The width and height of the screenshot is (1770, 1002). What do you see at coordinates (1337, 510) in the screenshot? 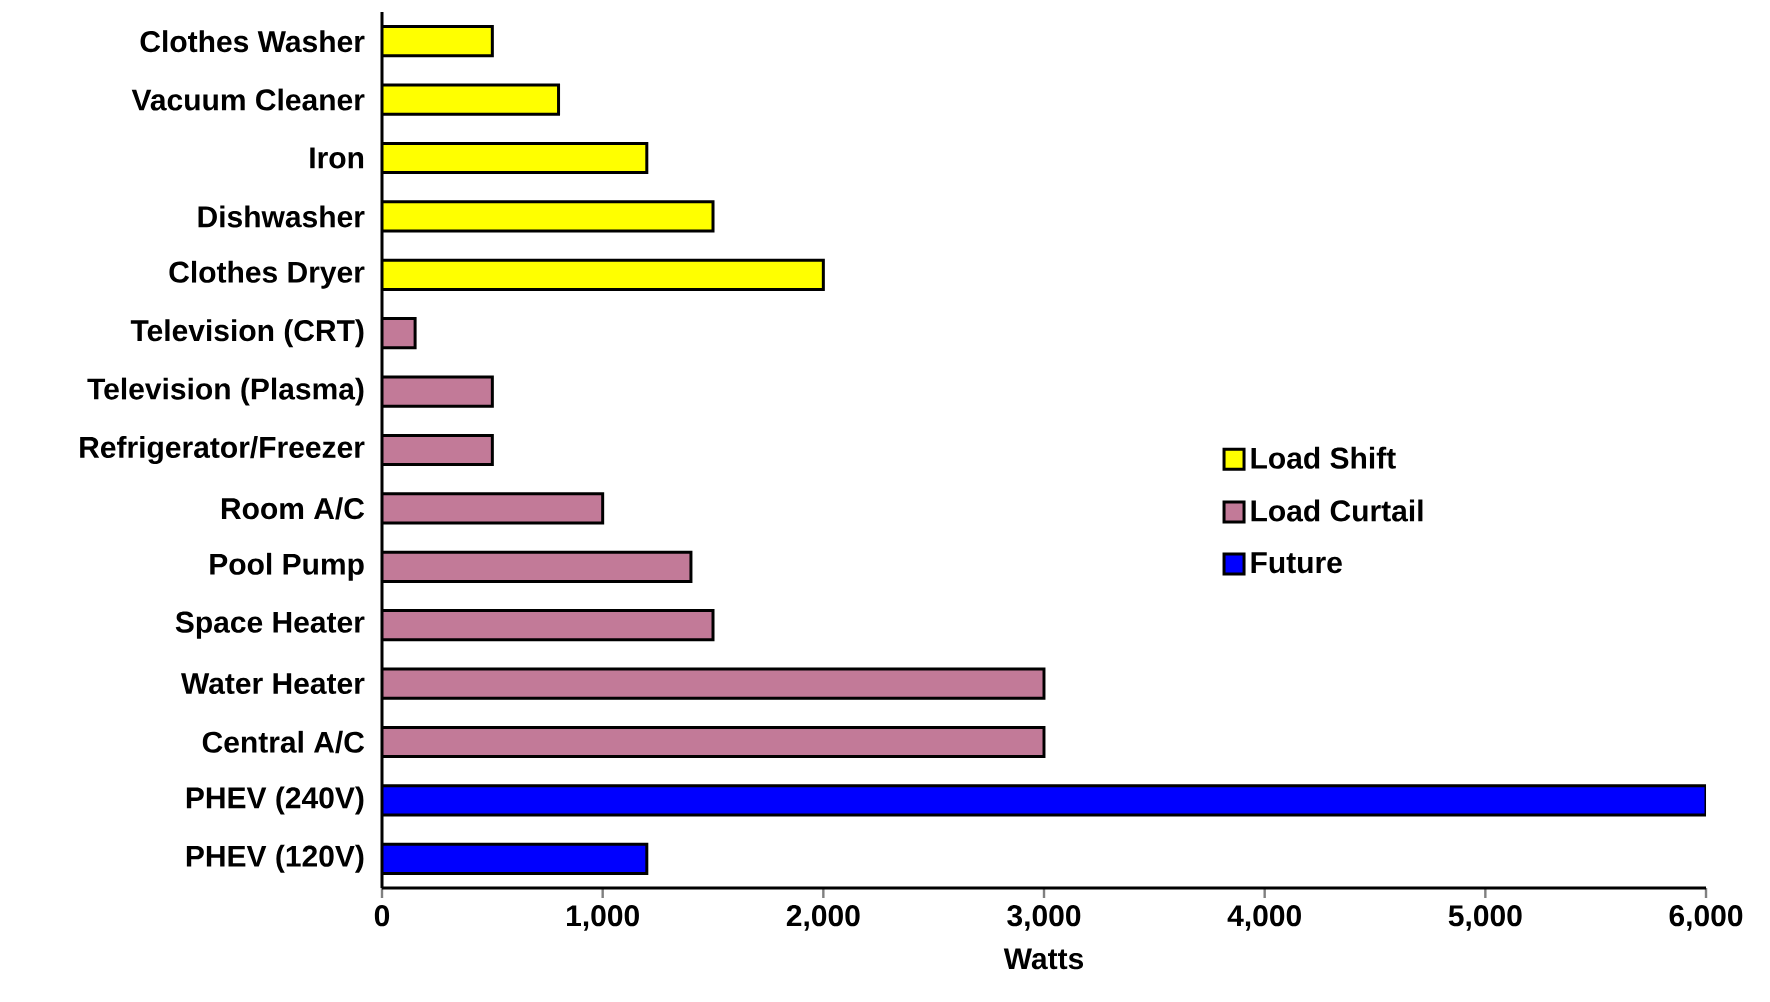
I see `legend-label: Load Curtail` at bounding box center [1337, 510].